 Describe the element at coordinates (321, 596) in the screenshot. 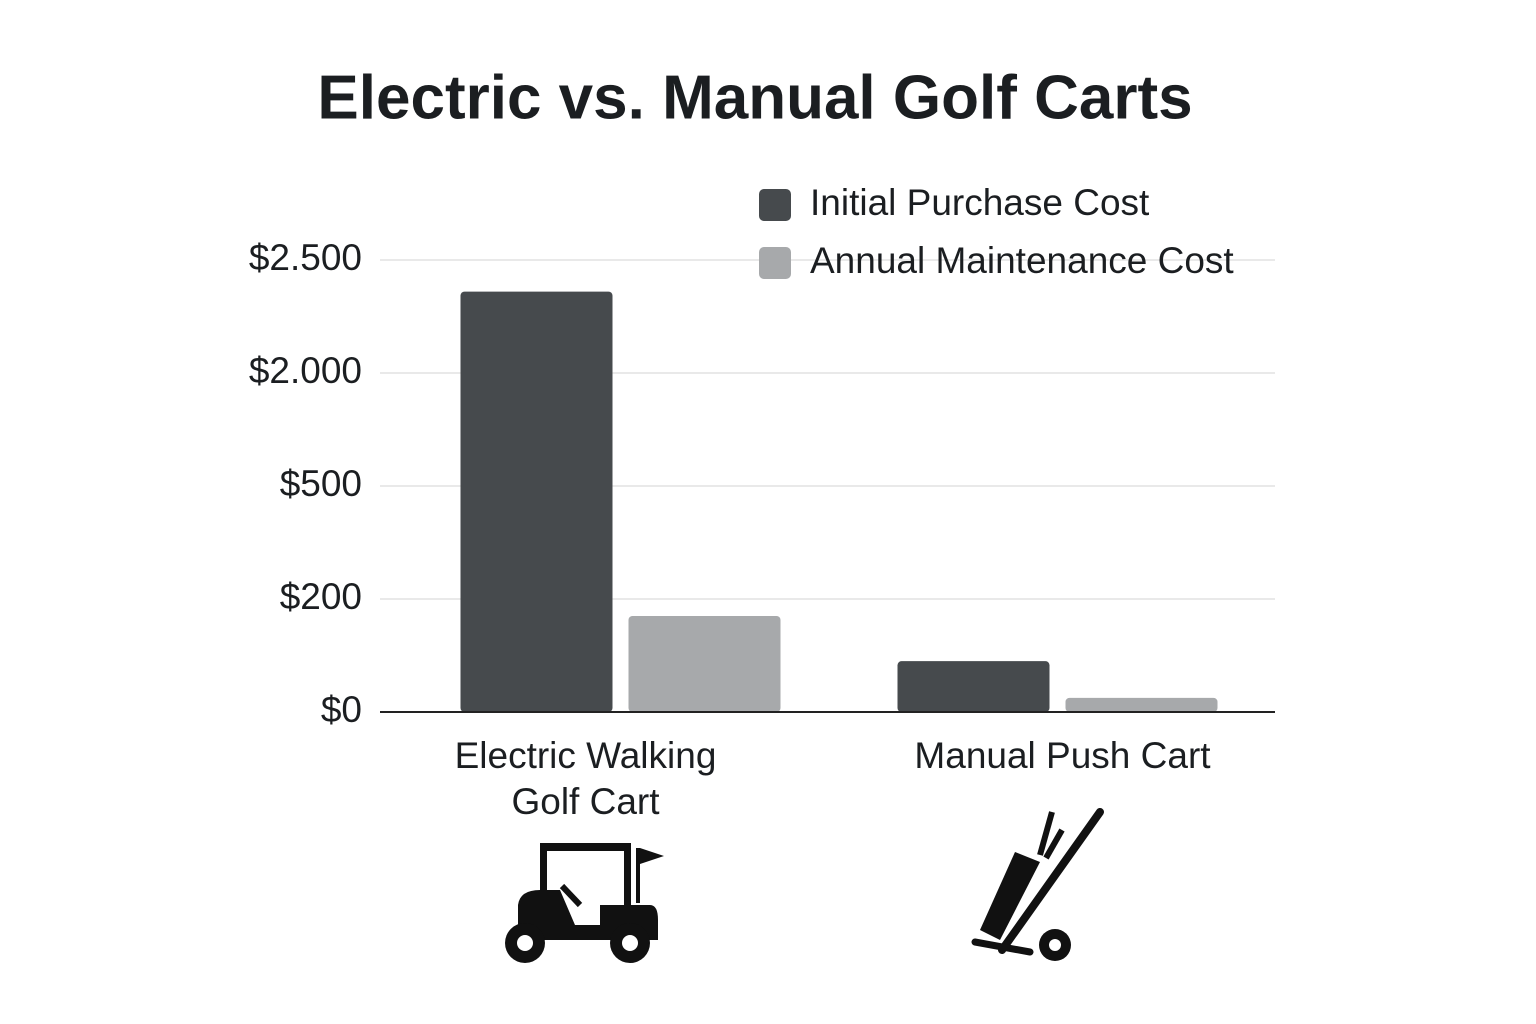

I see `y-tick-label: $200` at that location.